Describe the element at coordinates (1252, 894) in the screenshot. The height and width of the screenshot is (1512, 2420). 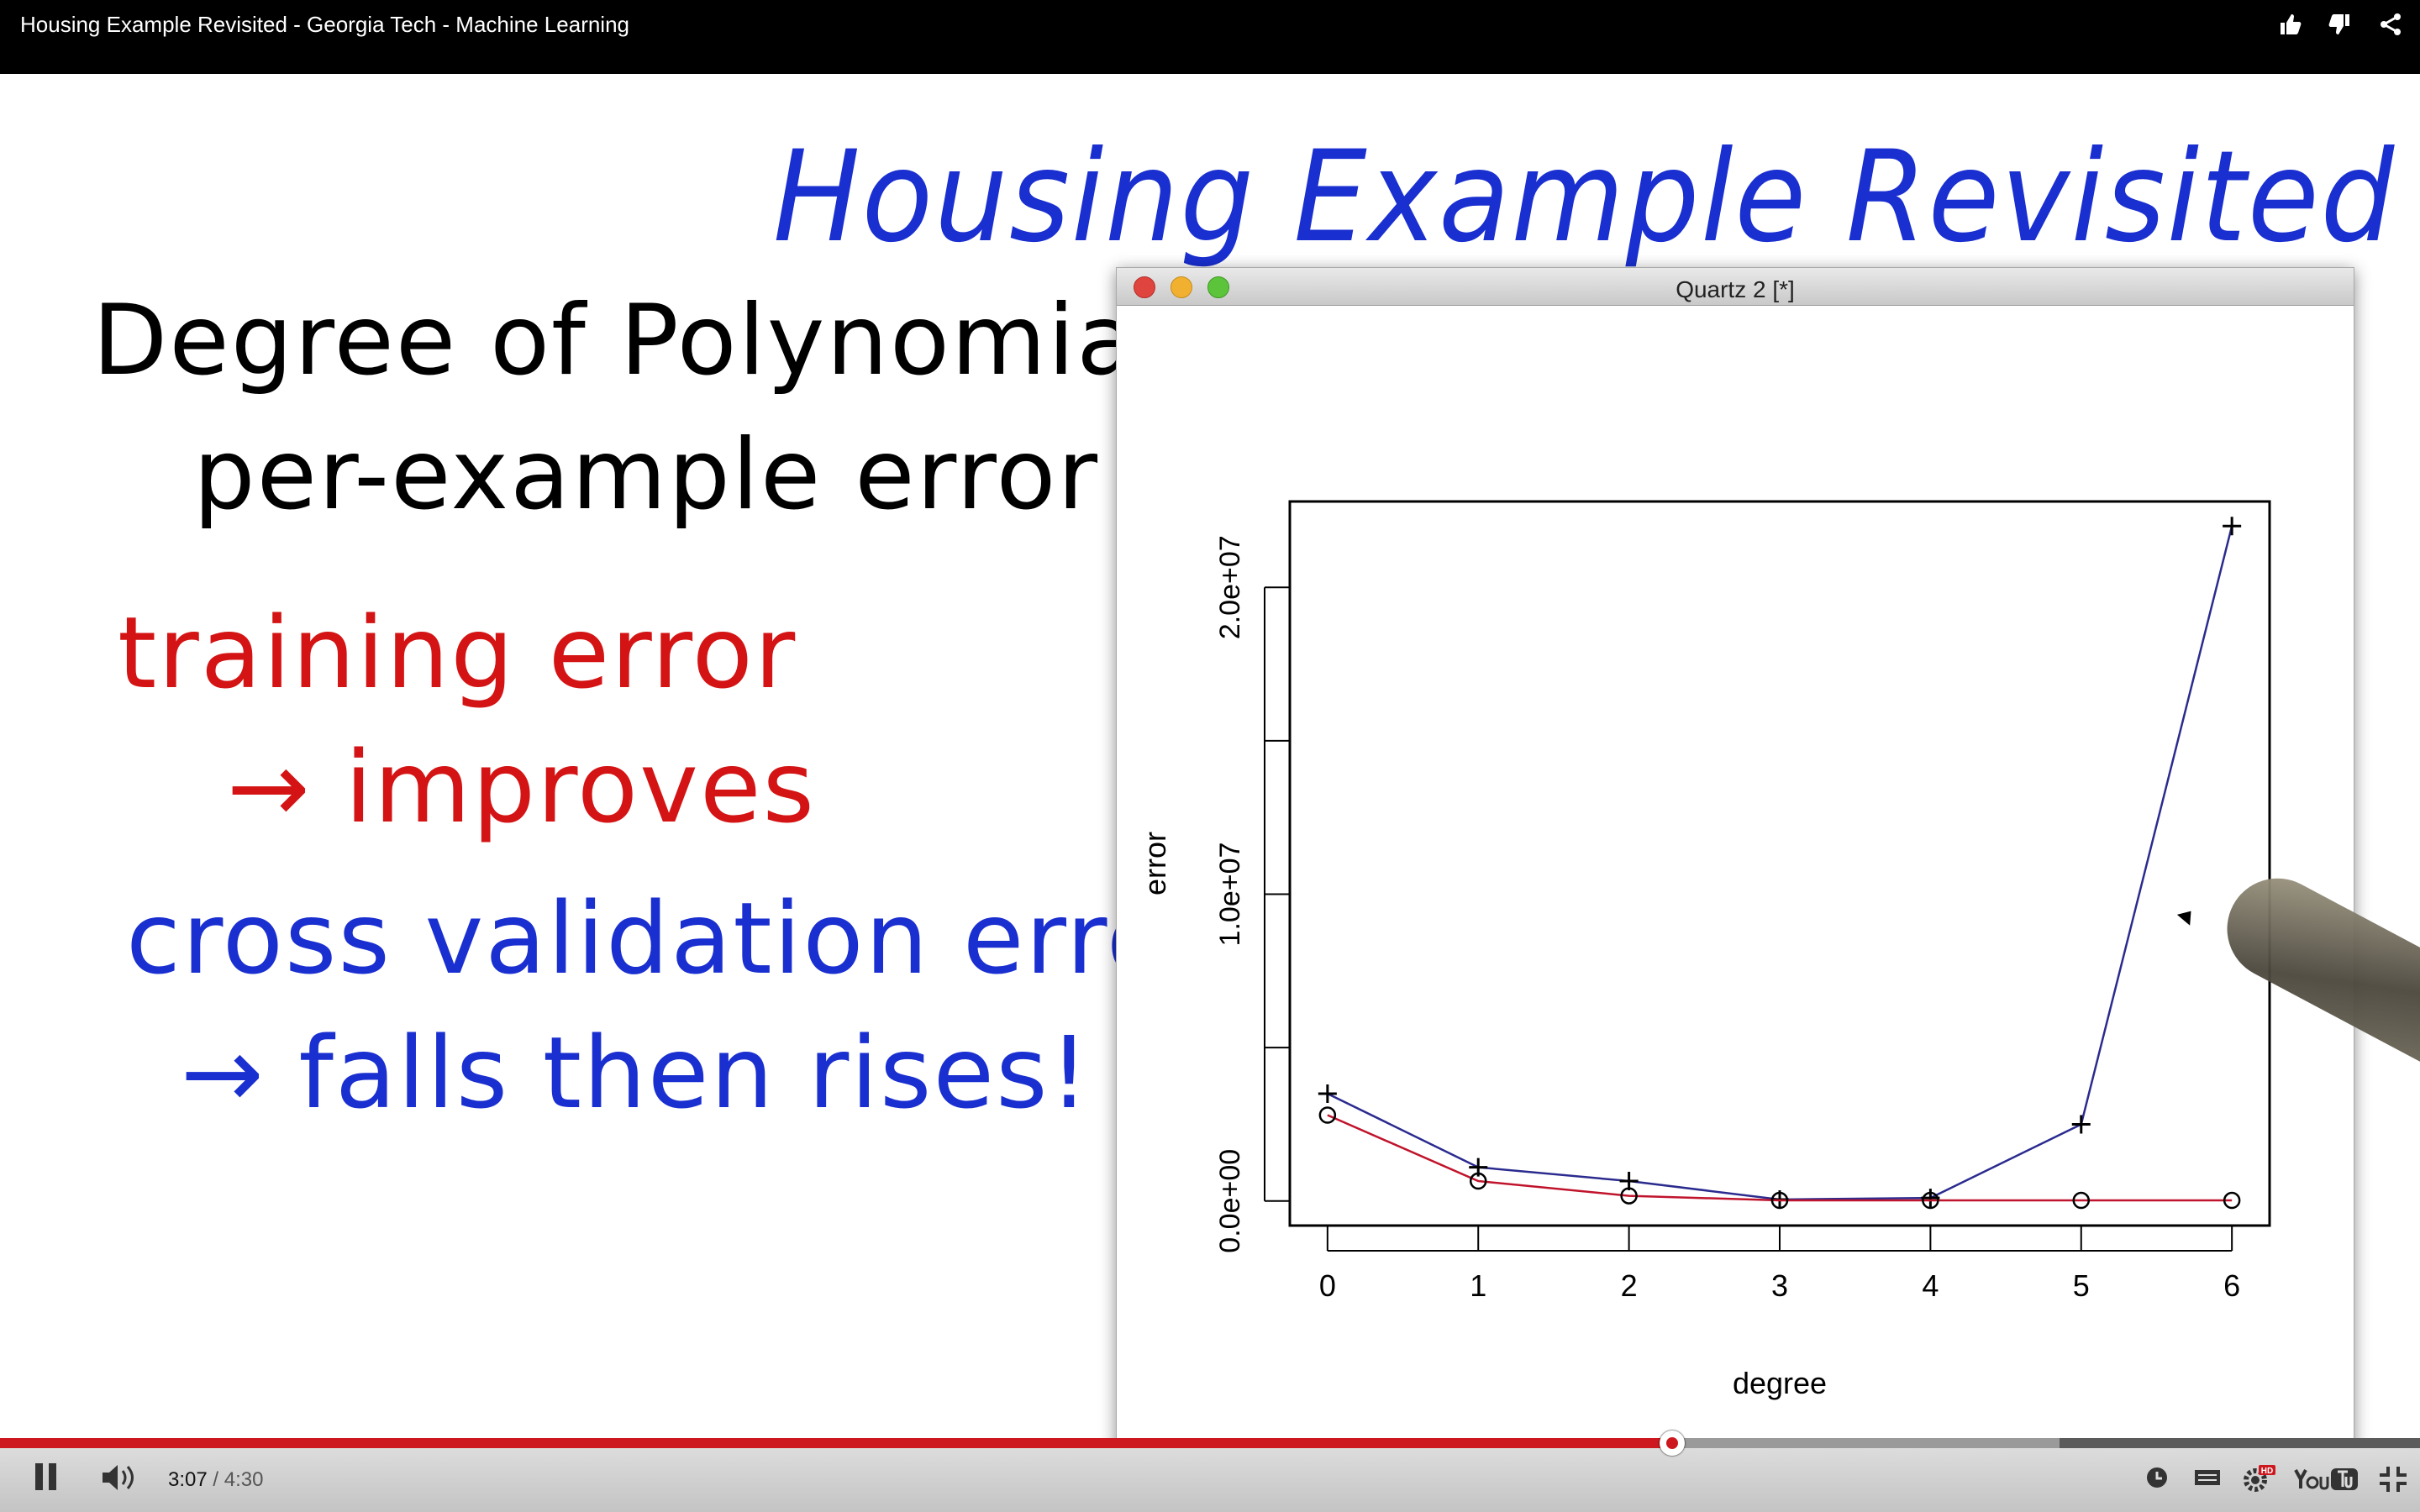
I see `y-axis: 0.0e+00 1.0e+07 2.0e+07` at that location.